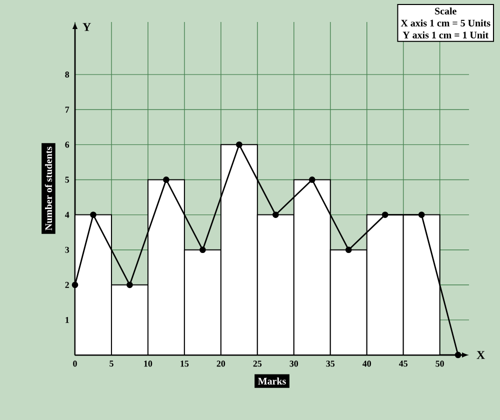 This screenshot has width=500, height=420. What do you see at coordinates (257, 363) in the screenshot?
I see `x-tick-label: 25` at bounding box center [257, 363].